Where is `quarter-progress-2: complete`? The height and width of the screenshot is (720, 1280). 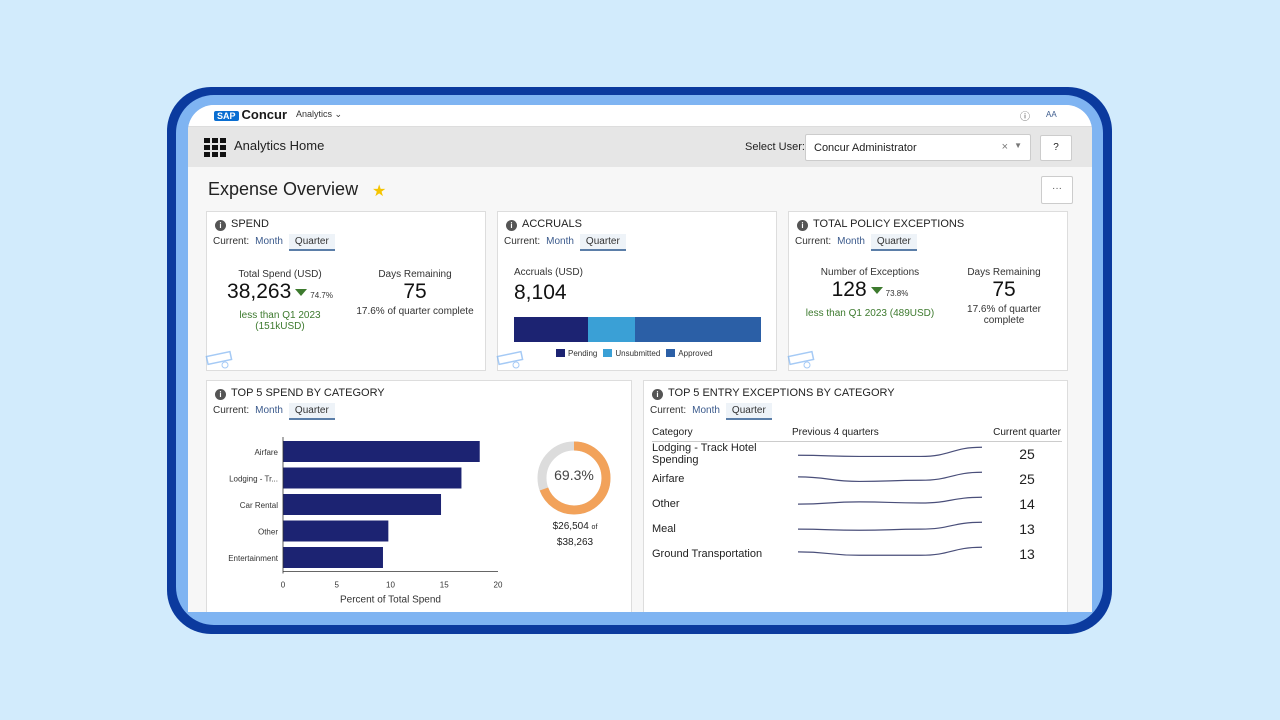
quarter-progress-2: complete is located at coordinates (1004, 320).